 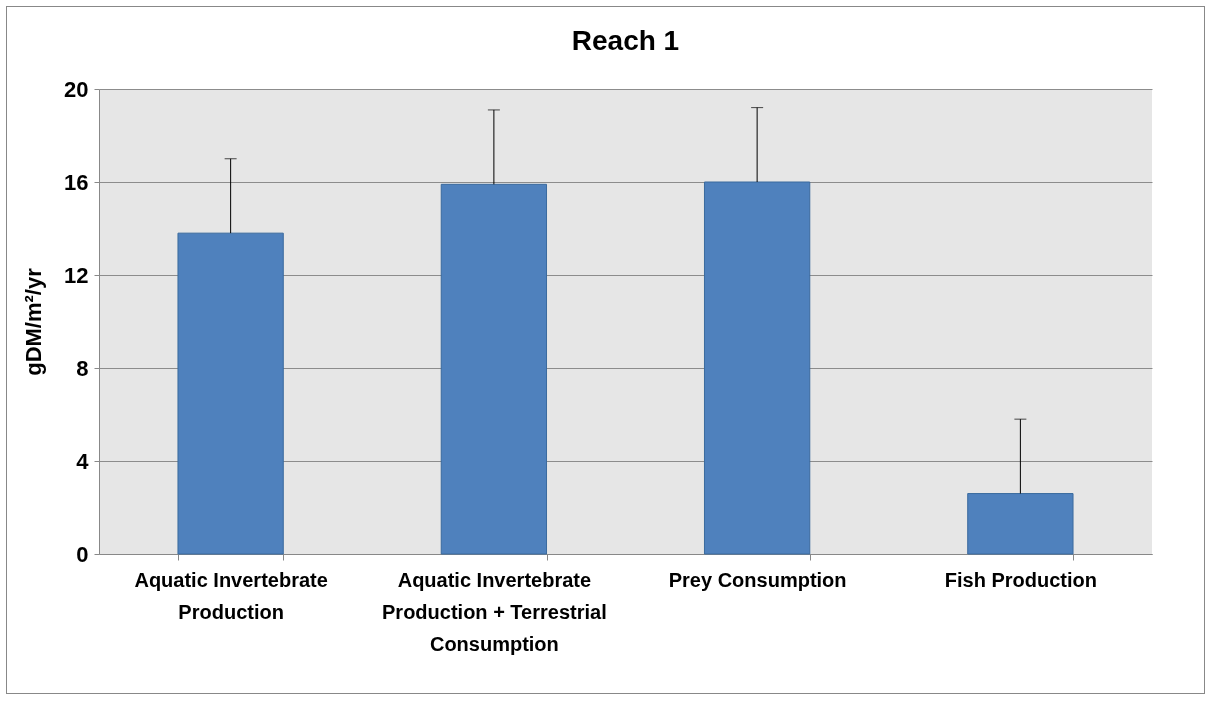 What do you see at coordinates (34, 321) in the screenshot?
I see `y-axis-title: gDM/m²/yr` at bounding box center [34, 321].